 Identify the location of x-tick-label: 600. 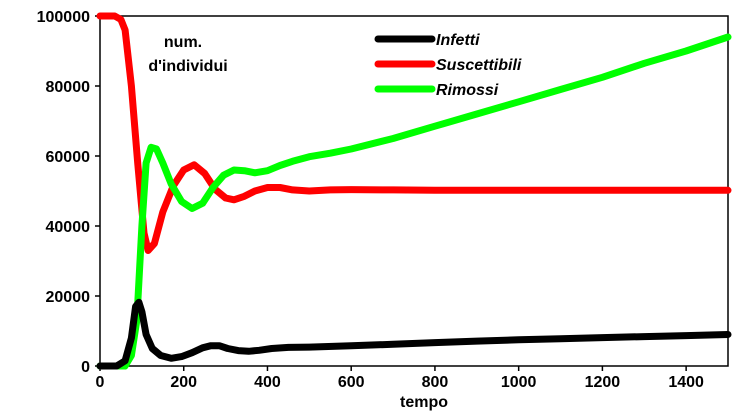
(351, 382).